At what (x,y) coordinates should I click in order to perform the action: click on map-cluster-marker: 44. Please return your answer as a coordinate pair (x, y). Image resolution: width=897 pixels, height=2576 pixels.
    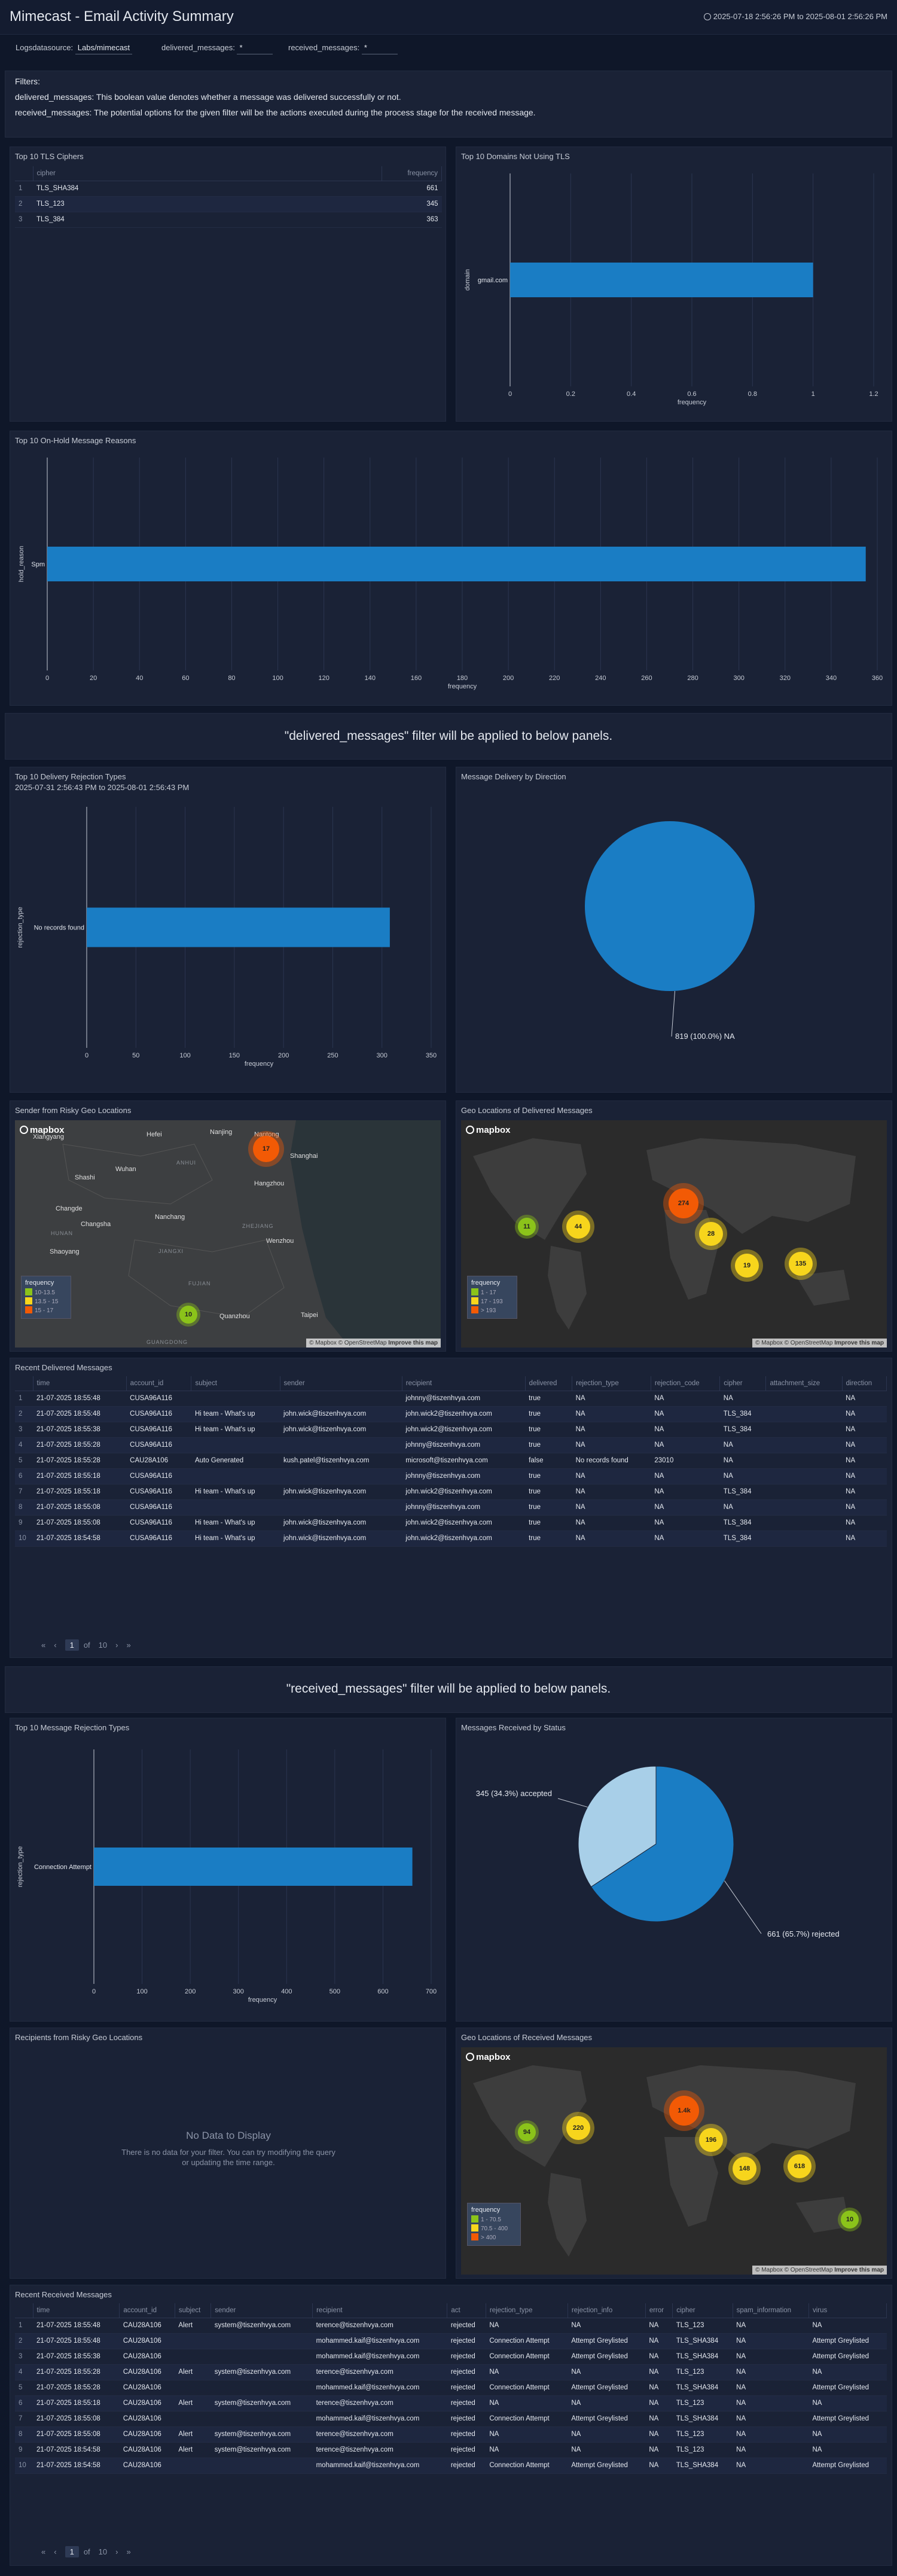
    Looking at the image, I should click on (578, 1227).